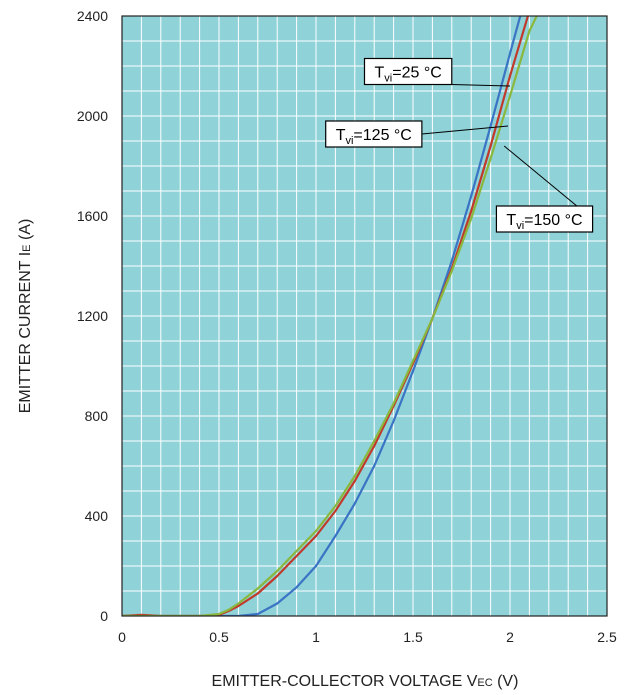 The image size is (640, 695). I want to click on x-axis-title-unit: (V), so click(506, 681).